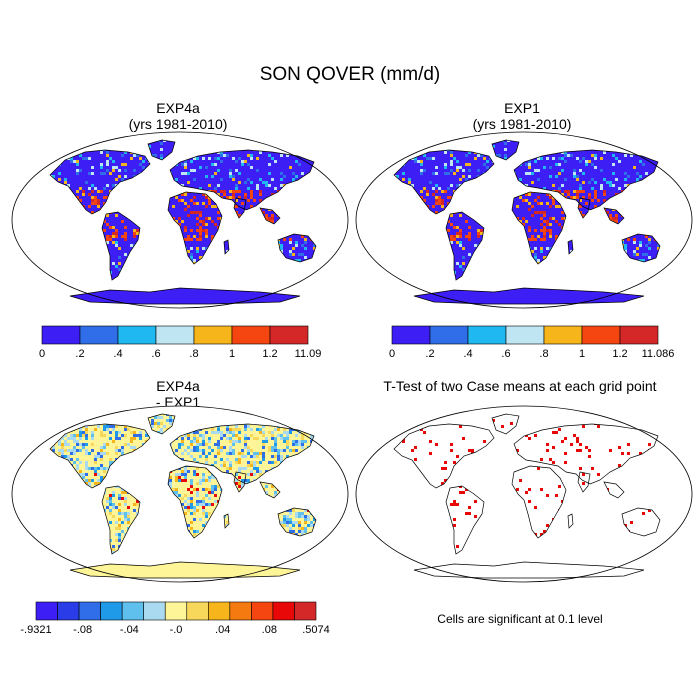 Image resolution: width=700 pixels, height=700 pixels. What do you see at coordinates (522, 124) in the screenshot?
I see `panel-2-title-line2: (yrs 1981-2010)` at bounding box center [522, 124].